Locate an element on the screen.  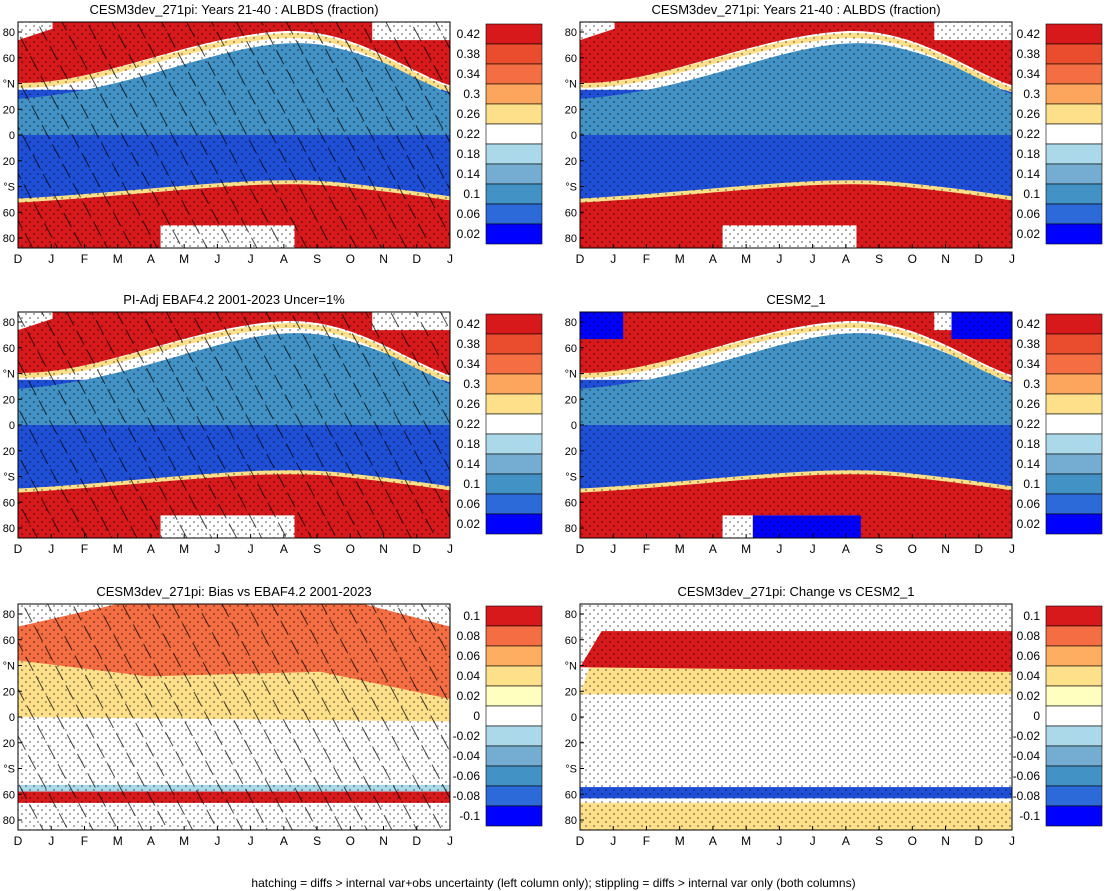
colorbar-label: 0.02 is located at coordinates (469, 696).